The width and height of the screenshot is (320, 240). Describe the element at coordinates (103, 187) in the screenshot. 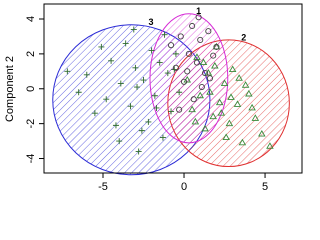

I see `x-tick-label: -5` at that location.